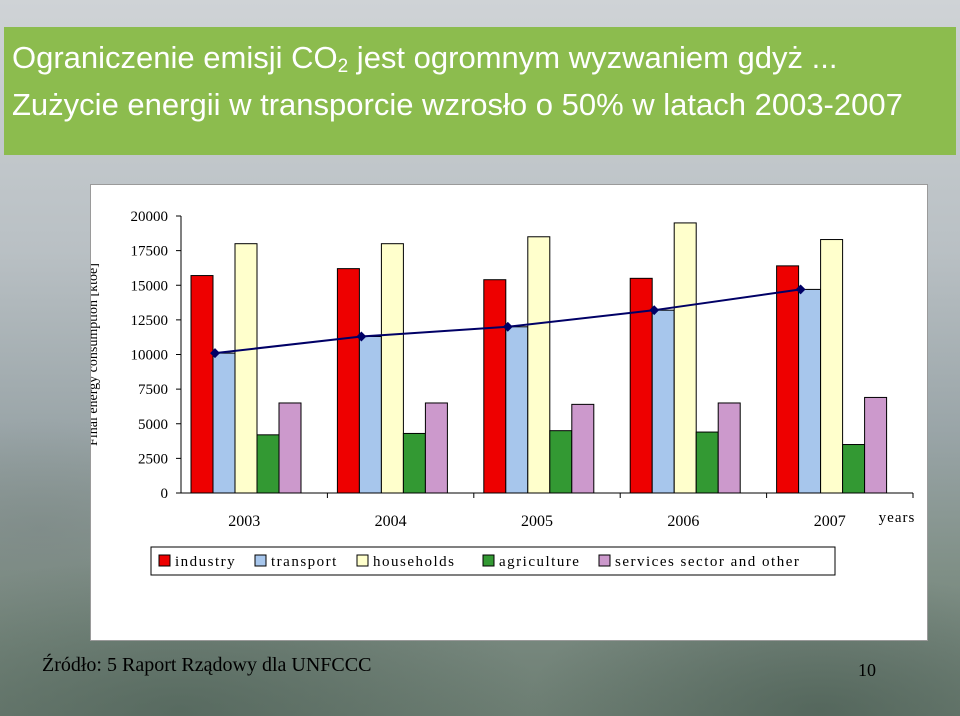 The image size is (960, 716). What do you see at coordinates (246, 368) in the screenshot?
I see `bar-households-2003` at bounding box center [246, 368].